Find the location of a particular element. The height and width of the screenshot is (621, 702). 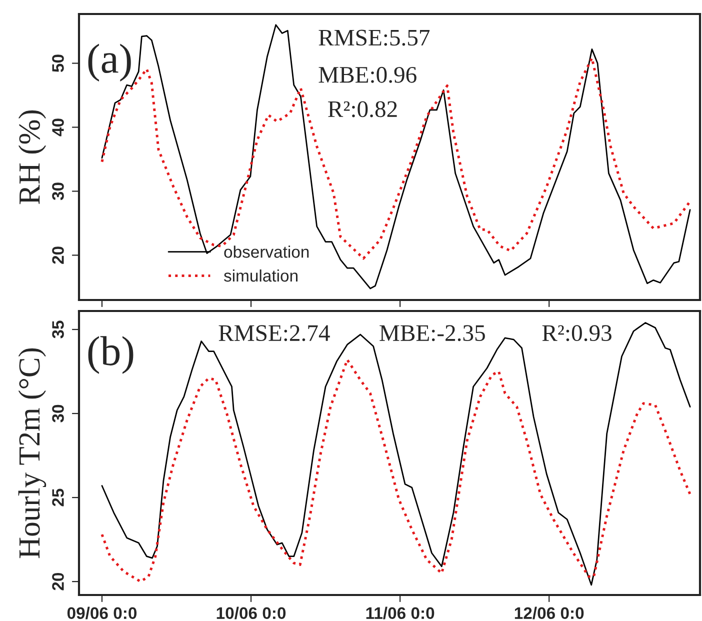

legend-label: simulation is located at coordinates (261, 275).